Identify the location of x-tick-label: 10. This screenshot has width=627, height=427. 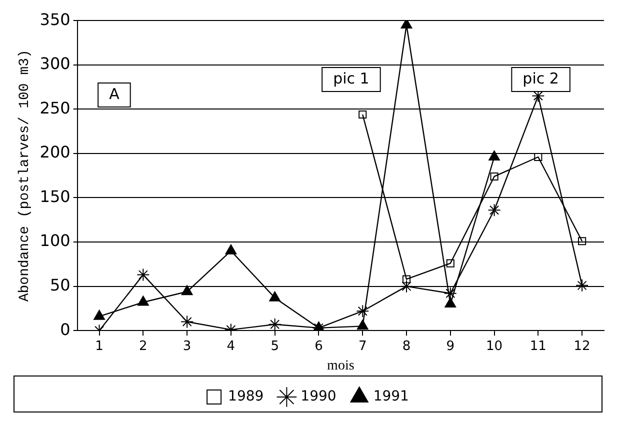
(494, 346).